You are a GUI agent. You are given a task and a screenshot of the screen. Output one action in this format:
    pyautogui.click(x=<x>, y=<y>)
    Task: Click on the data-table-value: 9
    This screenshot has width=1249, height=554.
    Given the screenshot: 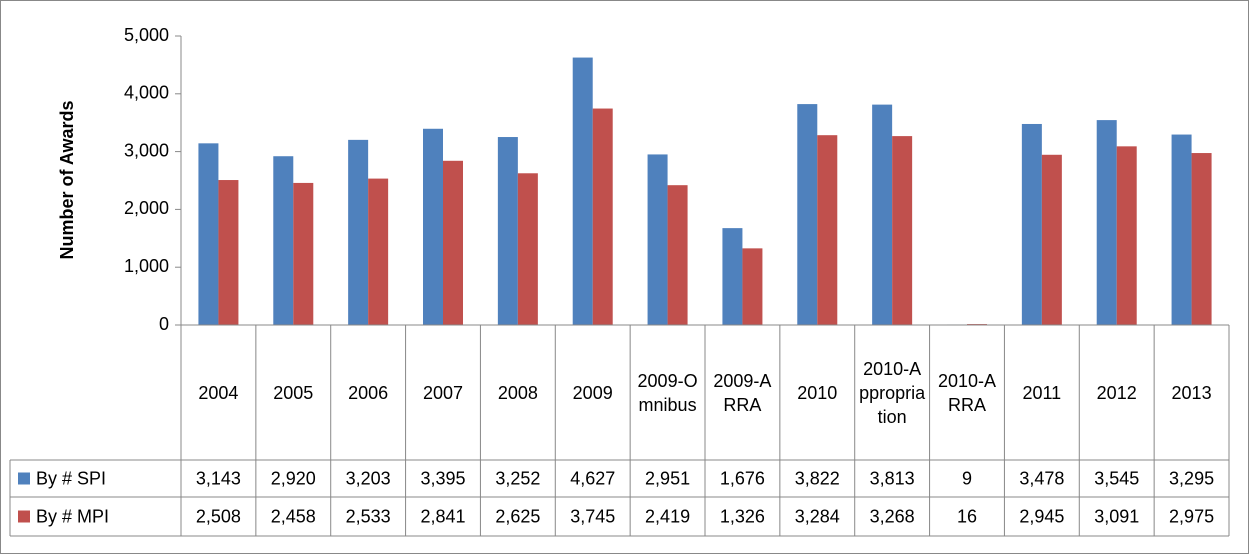 What is the action you would take?
    pyautogui.click(x=967, y=478)
    